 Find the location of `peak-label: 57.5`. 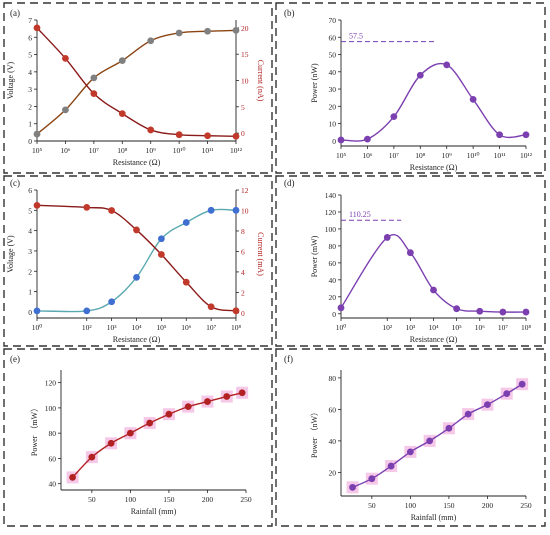

peak-label: 57.5 is located at coordinates (356, 36).